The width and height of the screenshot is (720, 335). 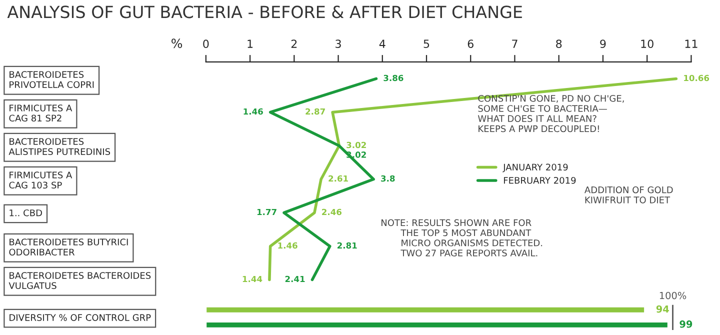 I want to click on annotation: ADDITION OF GOLD KIWIFRUIT TO DIET, so click(x=628, y=195).